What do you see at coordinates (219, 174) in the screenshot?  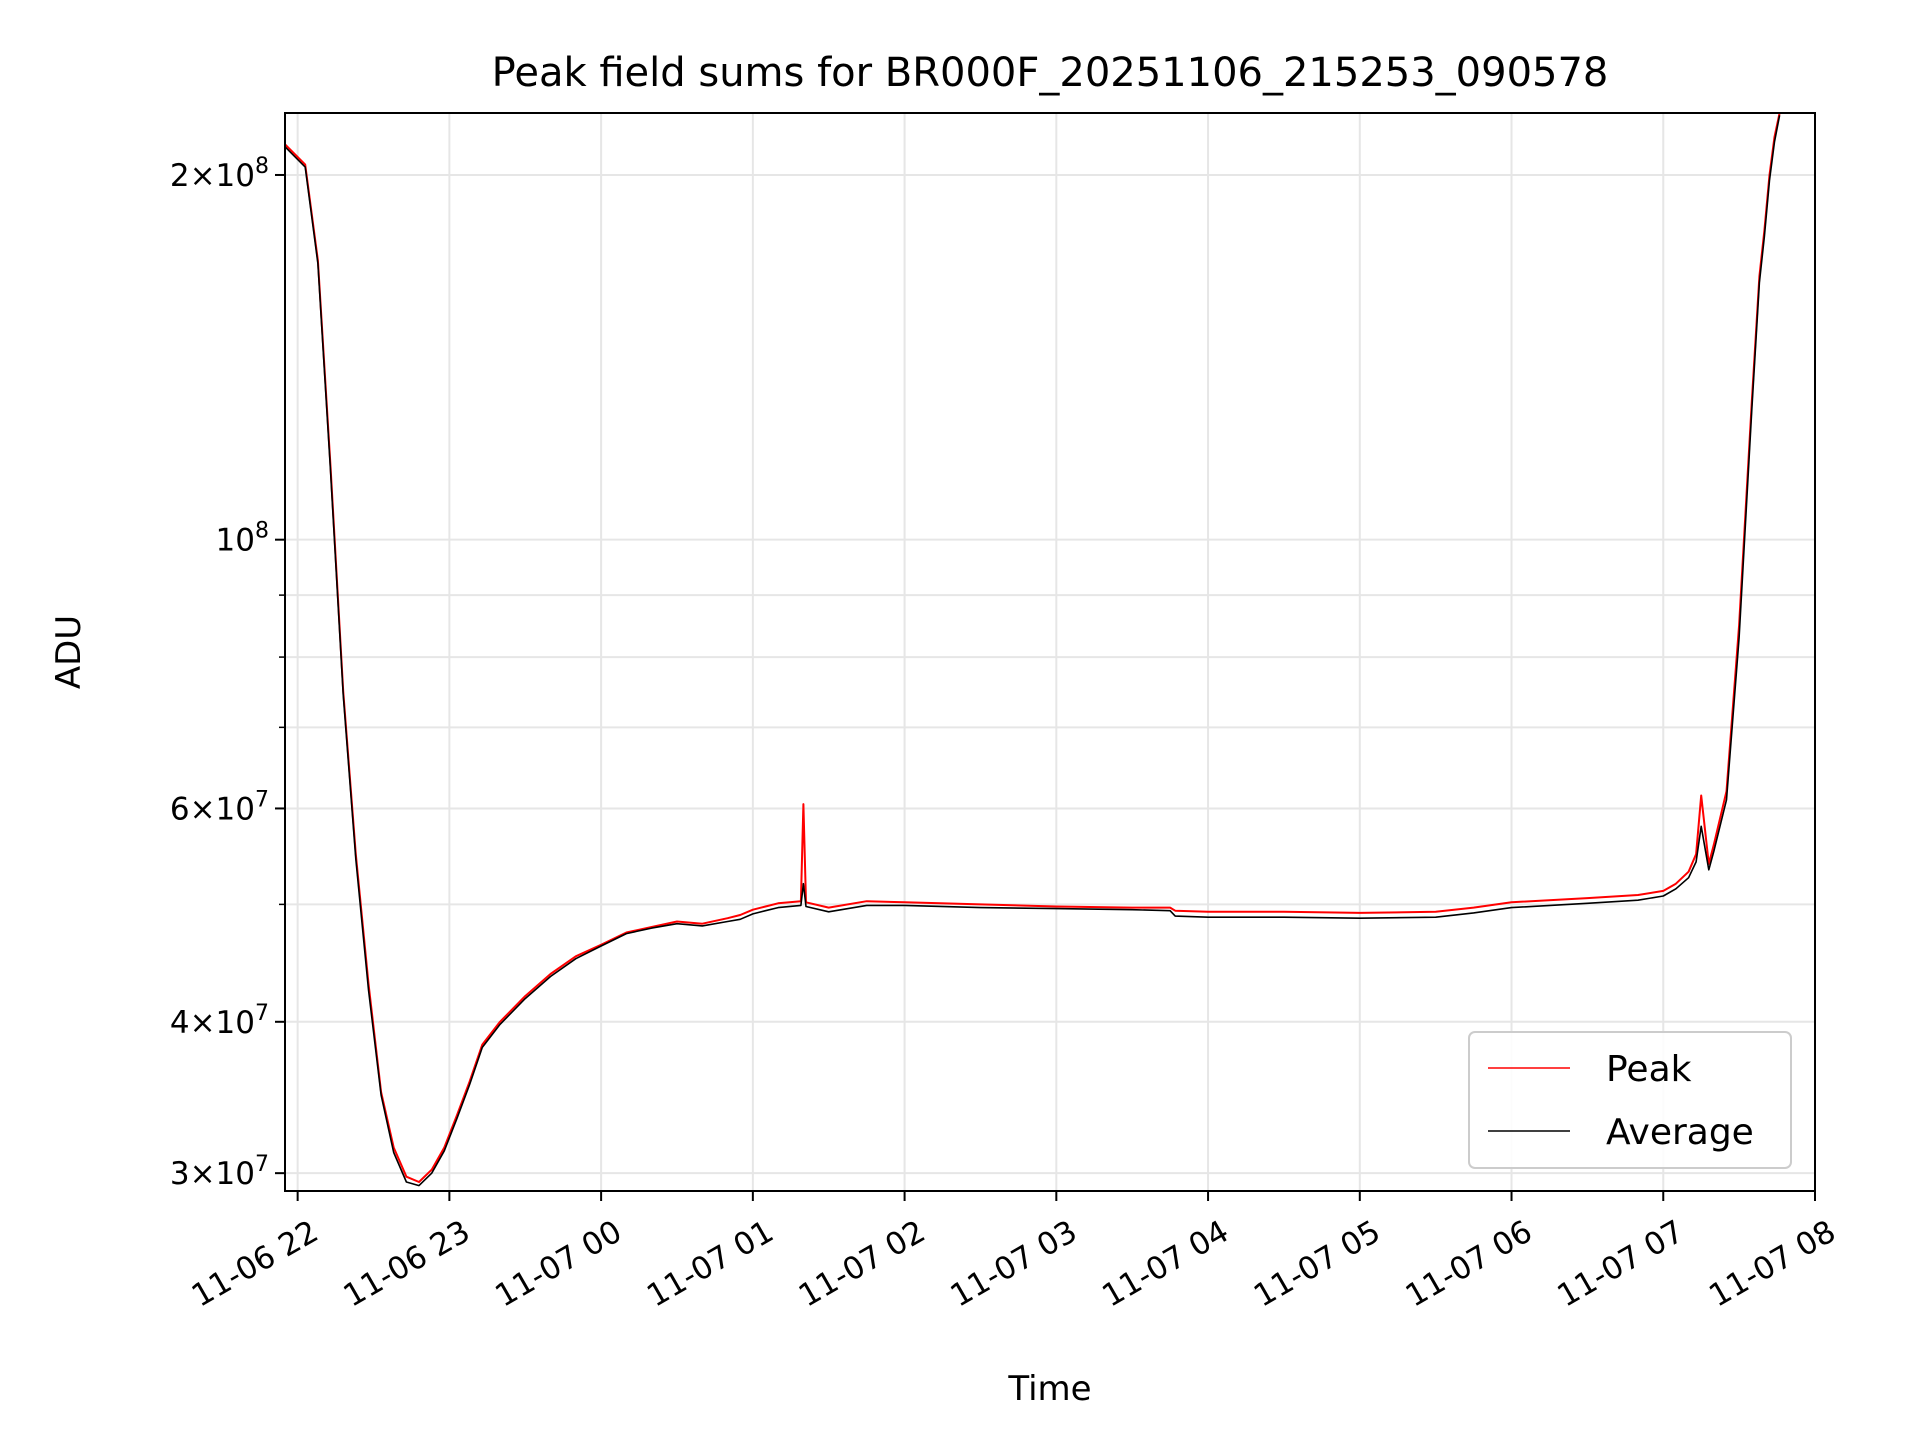 I see `y-tick-label: 2×108` at bounding box center [219, 174].